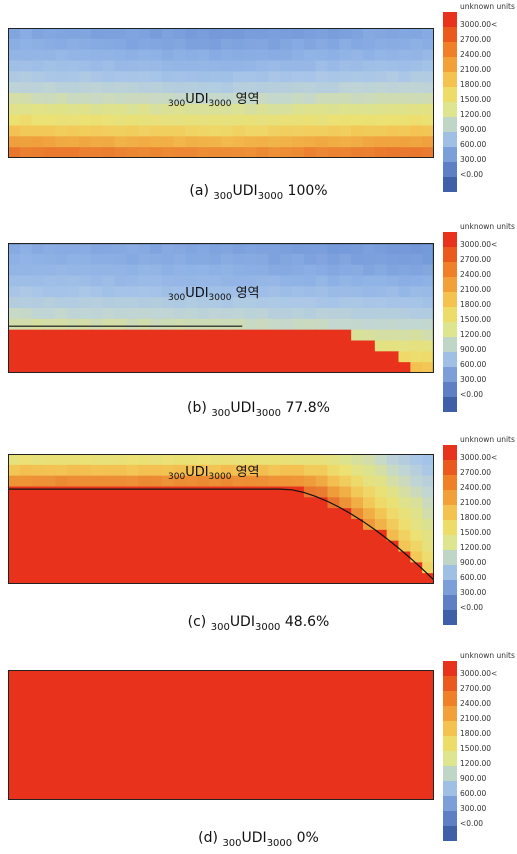 The width and height of the screenshot is (517, 854). Describe the element at coordinates (476, 54) in the screenshot. I see `legend-label: 2400.00` at that location.